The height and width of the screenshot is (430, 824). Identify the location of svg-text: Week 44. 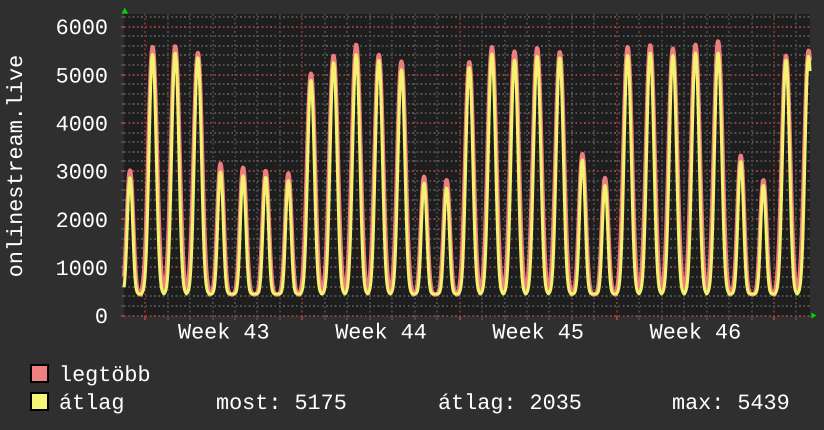
(381, 333).